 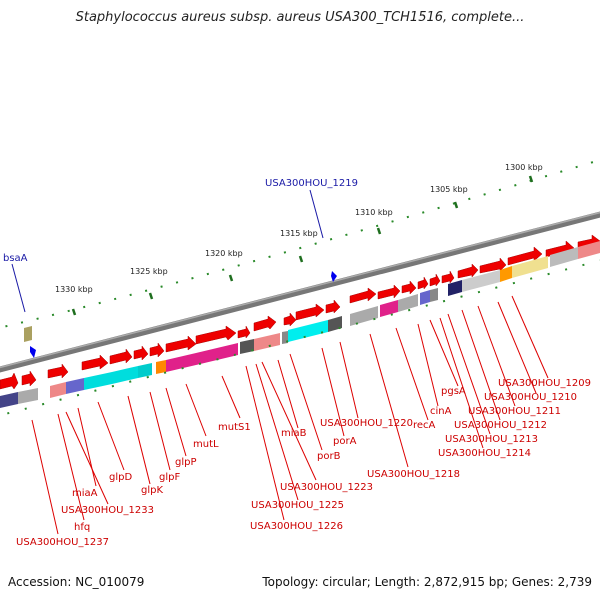 I want to click on gene-label: USA300HOU_1237, so click(x=62, y=542).